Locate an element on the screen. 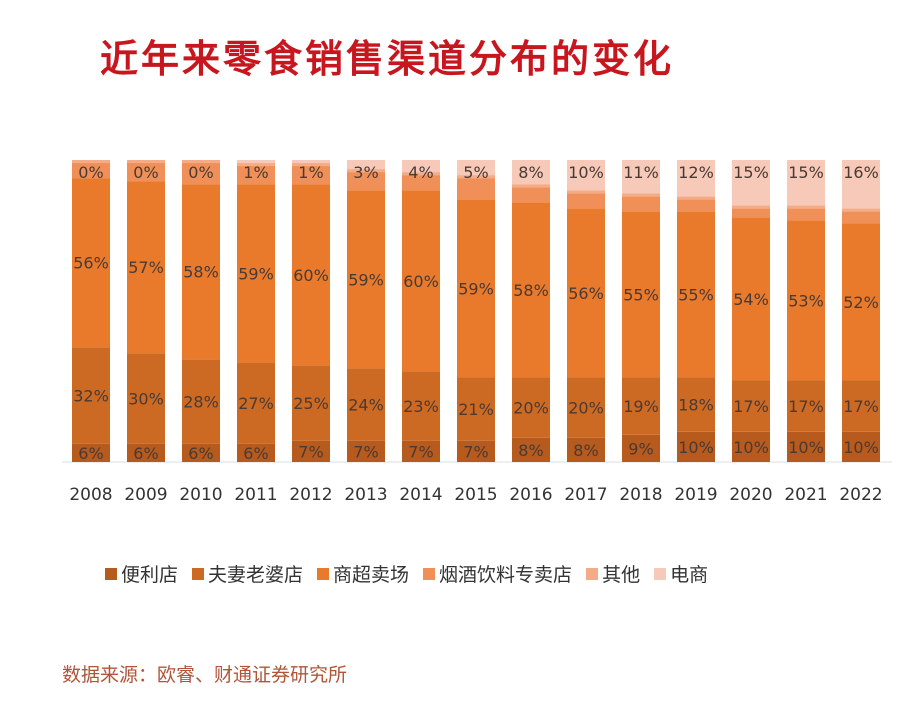 This screenshot has width=924, height=720. x-tick-label: 2022 is located at coordinates (860, 495).